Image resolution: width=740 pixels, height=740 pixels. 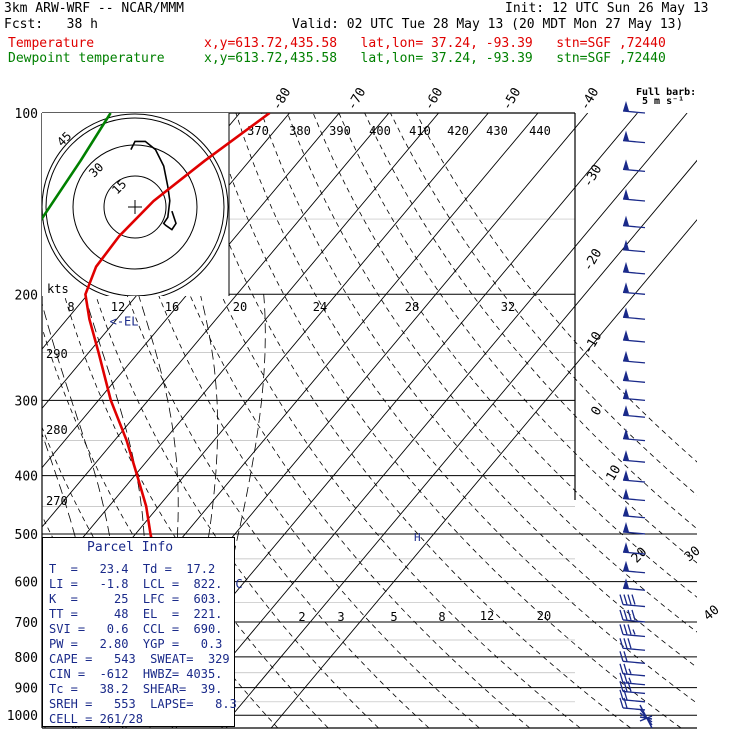 I want to click on parcel-row-cell-motion: CELL = 261/28, so click(x=96, y=719).